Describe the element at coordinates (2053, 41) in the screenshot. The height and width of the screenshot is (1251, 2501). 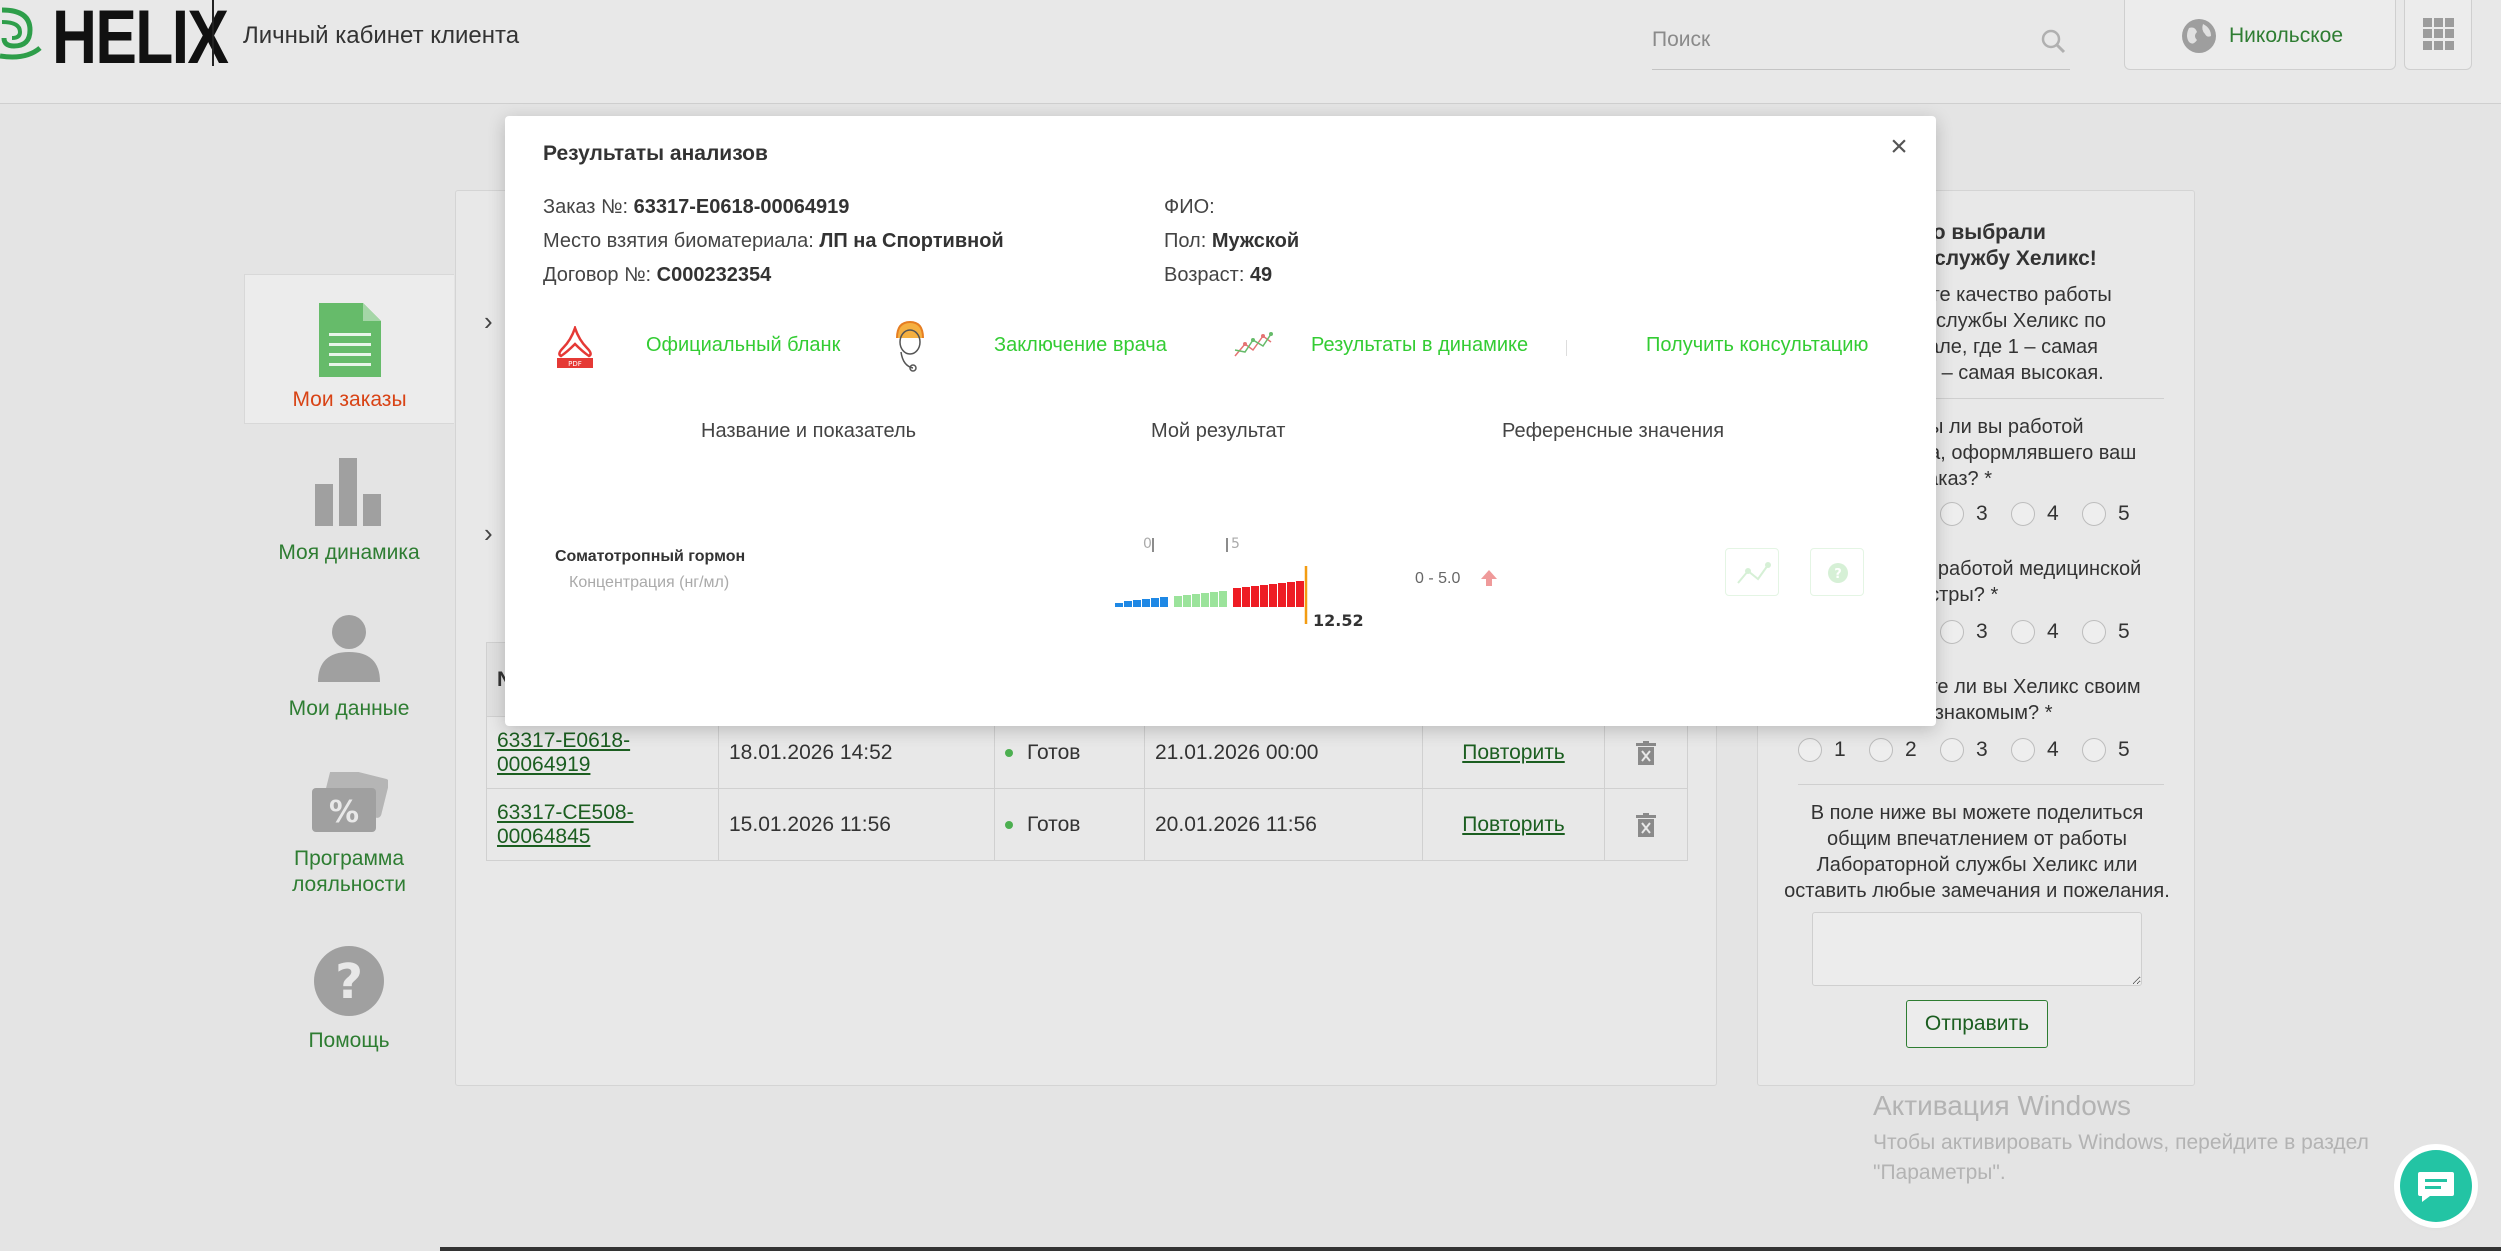
I see `search-icon` at that location.